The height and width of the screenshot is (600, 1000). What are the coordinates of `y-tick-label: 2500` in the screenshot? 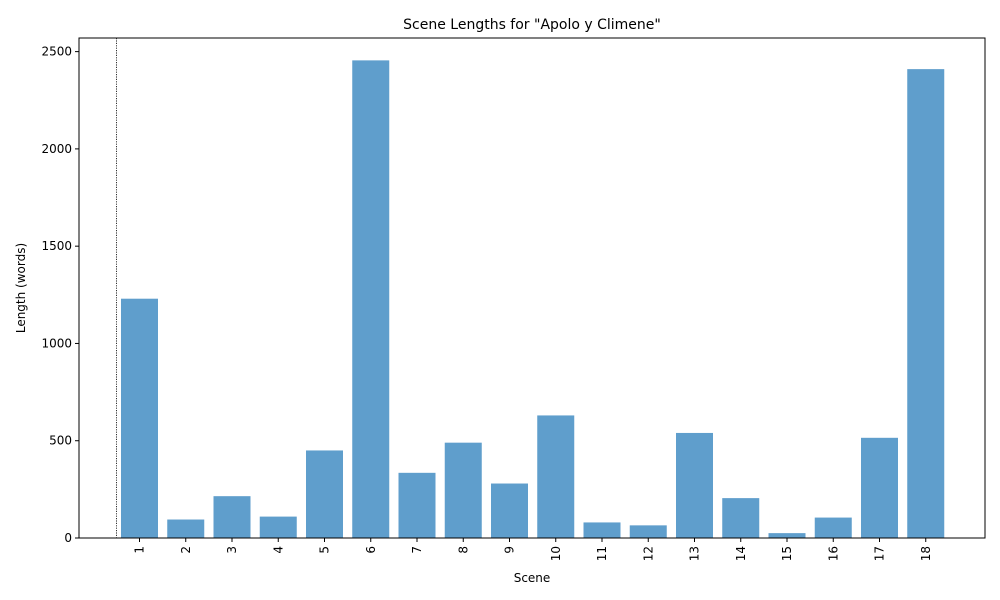 It's located at (56, 52).